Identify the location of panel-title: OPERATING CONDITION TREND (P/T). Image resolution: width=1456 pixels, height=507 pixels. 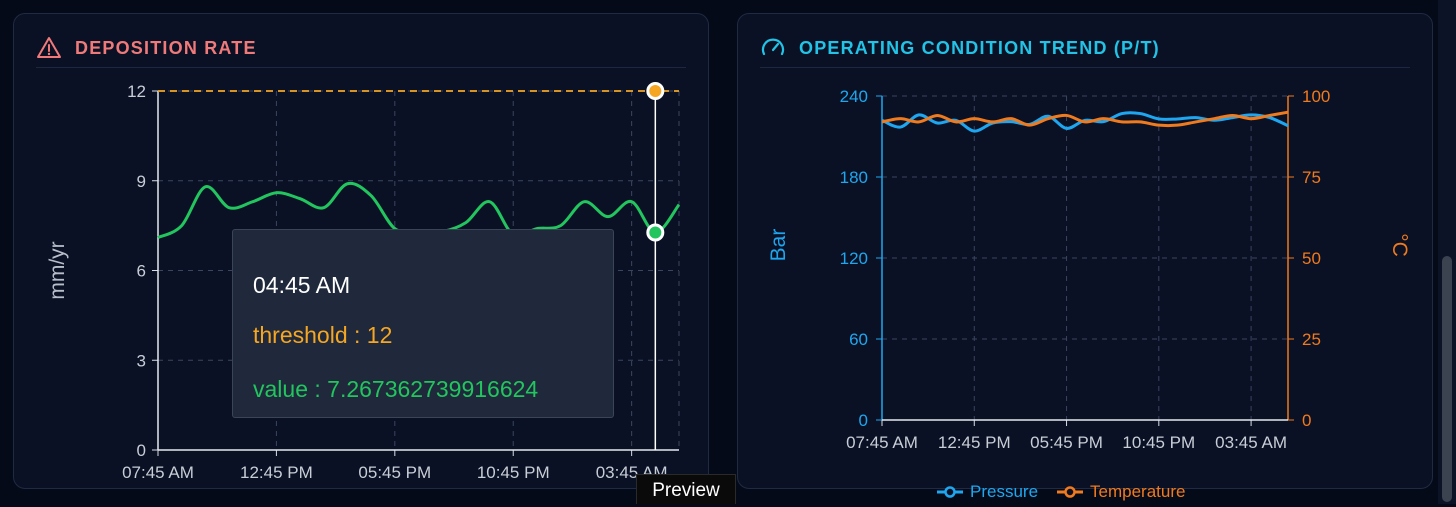
(979, 48).